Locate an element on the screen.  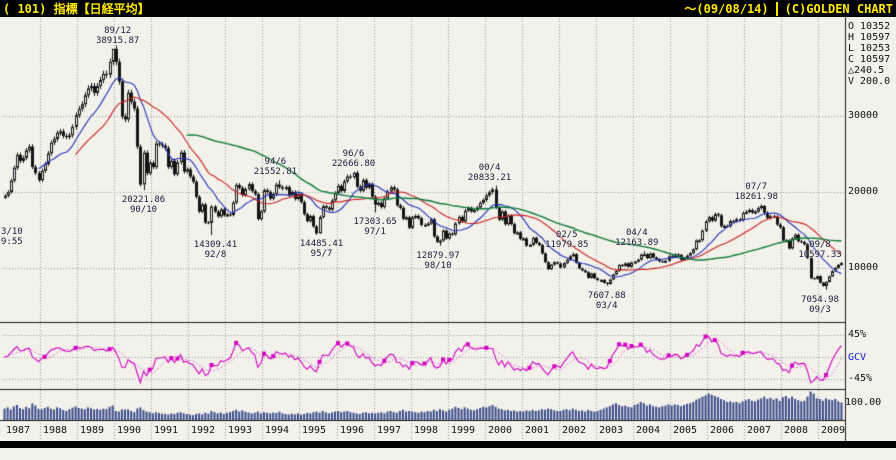
year-label: 1990 is located at coordinates (129, 430).